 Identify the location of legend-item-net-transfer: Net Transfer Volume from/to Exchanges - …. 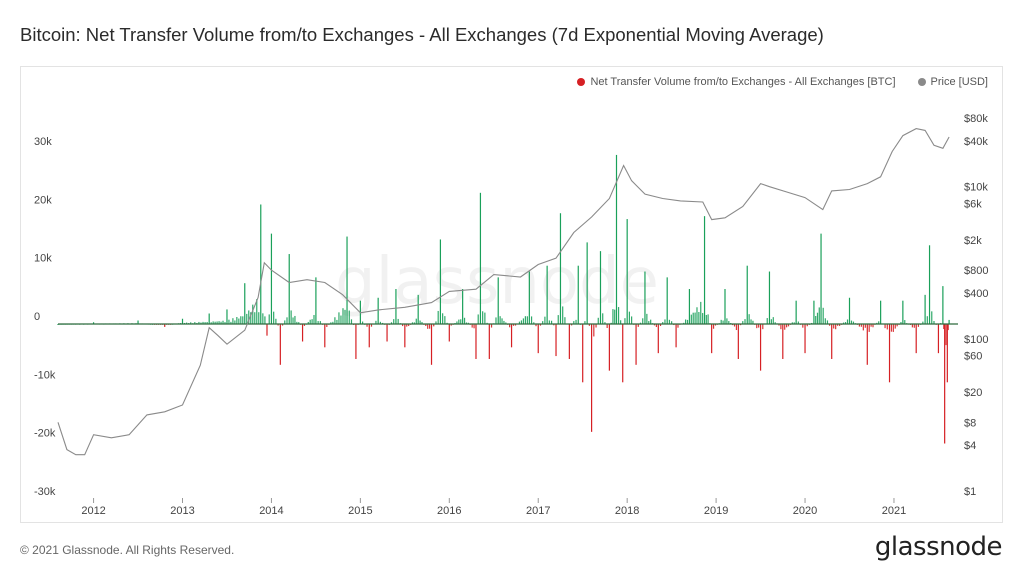
(736, 82).